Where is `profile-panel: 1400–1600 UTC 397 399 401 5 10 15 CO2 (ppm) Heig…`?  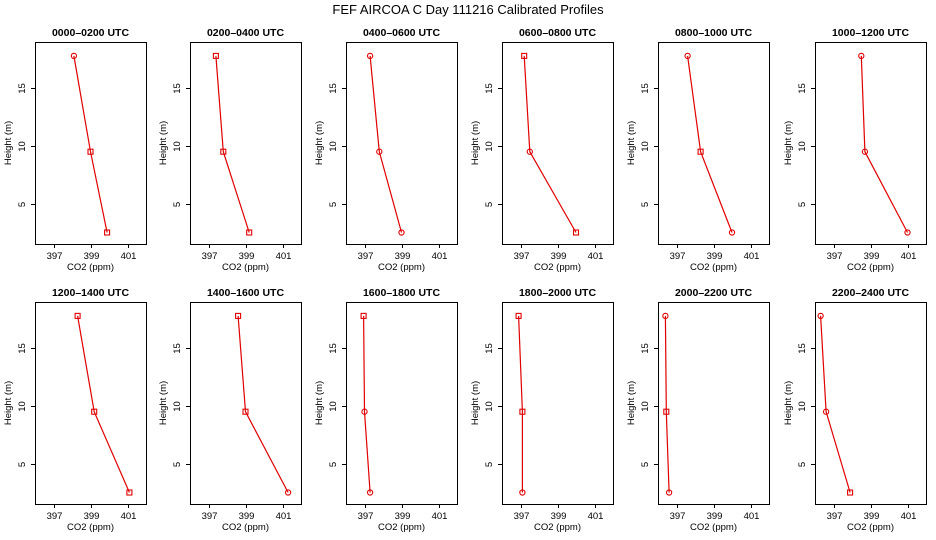
profile-panel: 1400–1600 UTC 397 399 401 5 10 15 CO2 (ppm) Heig… is located at coordinates (230, 410).